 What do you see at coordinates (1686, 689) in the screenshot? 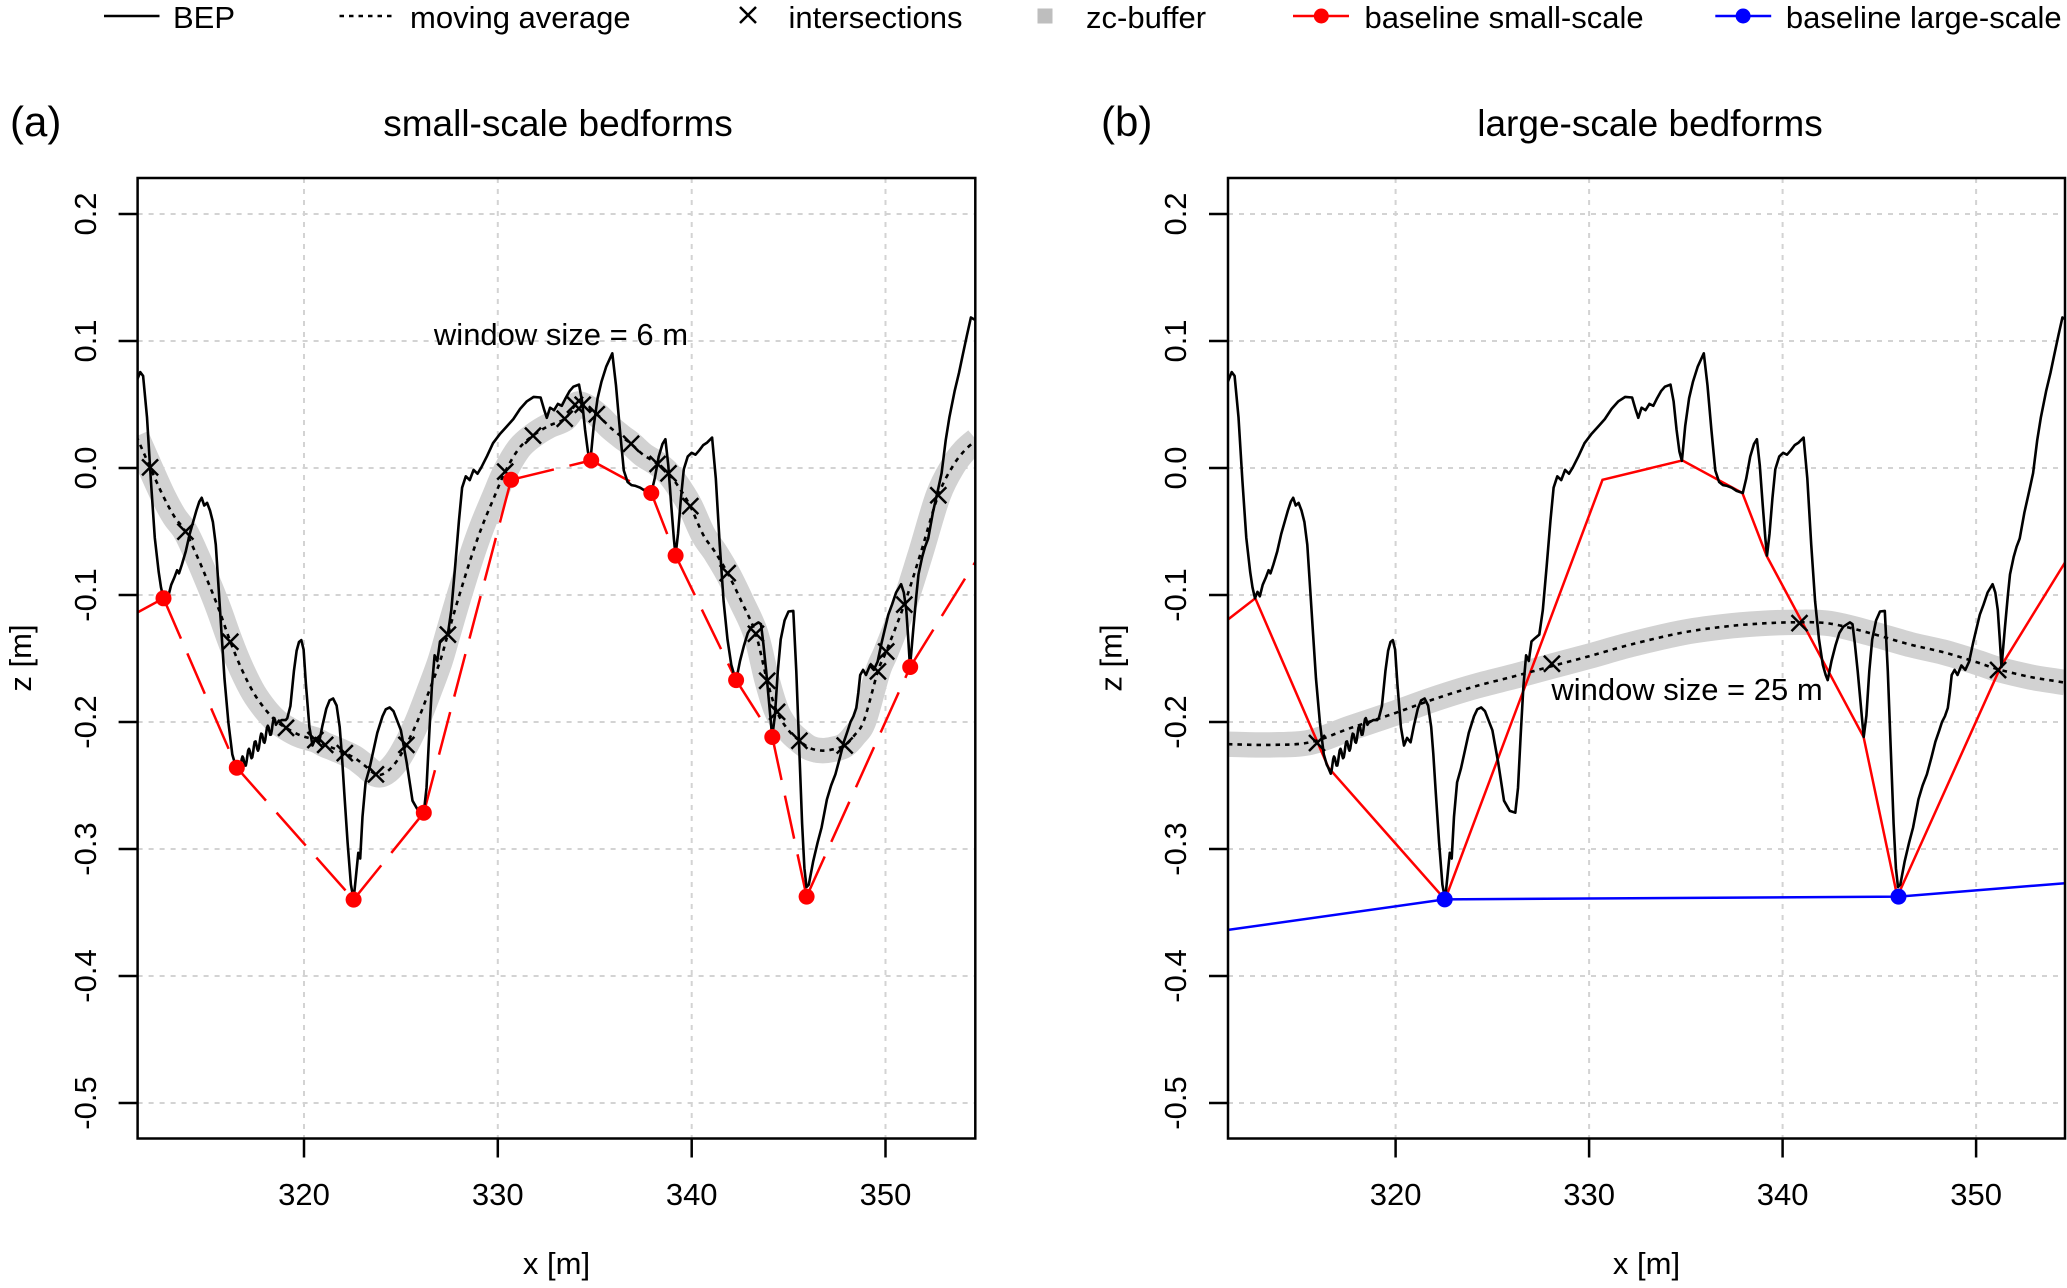
I see `svg-text: window size = 25 m` at bounding box center [1686, 689].